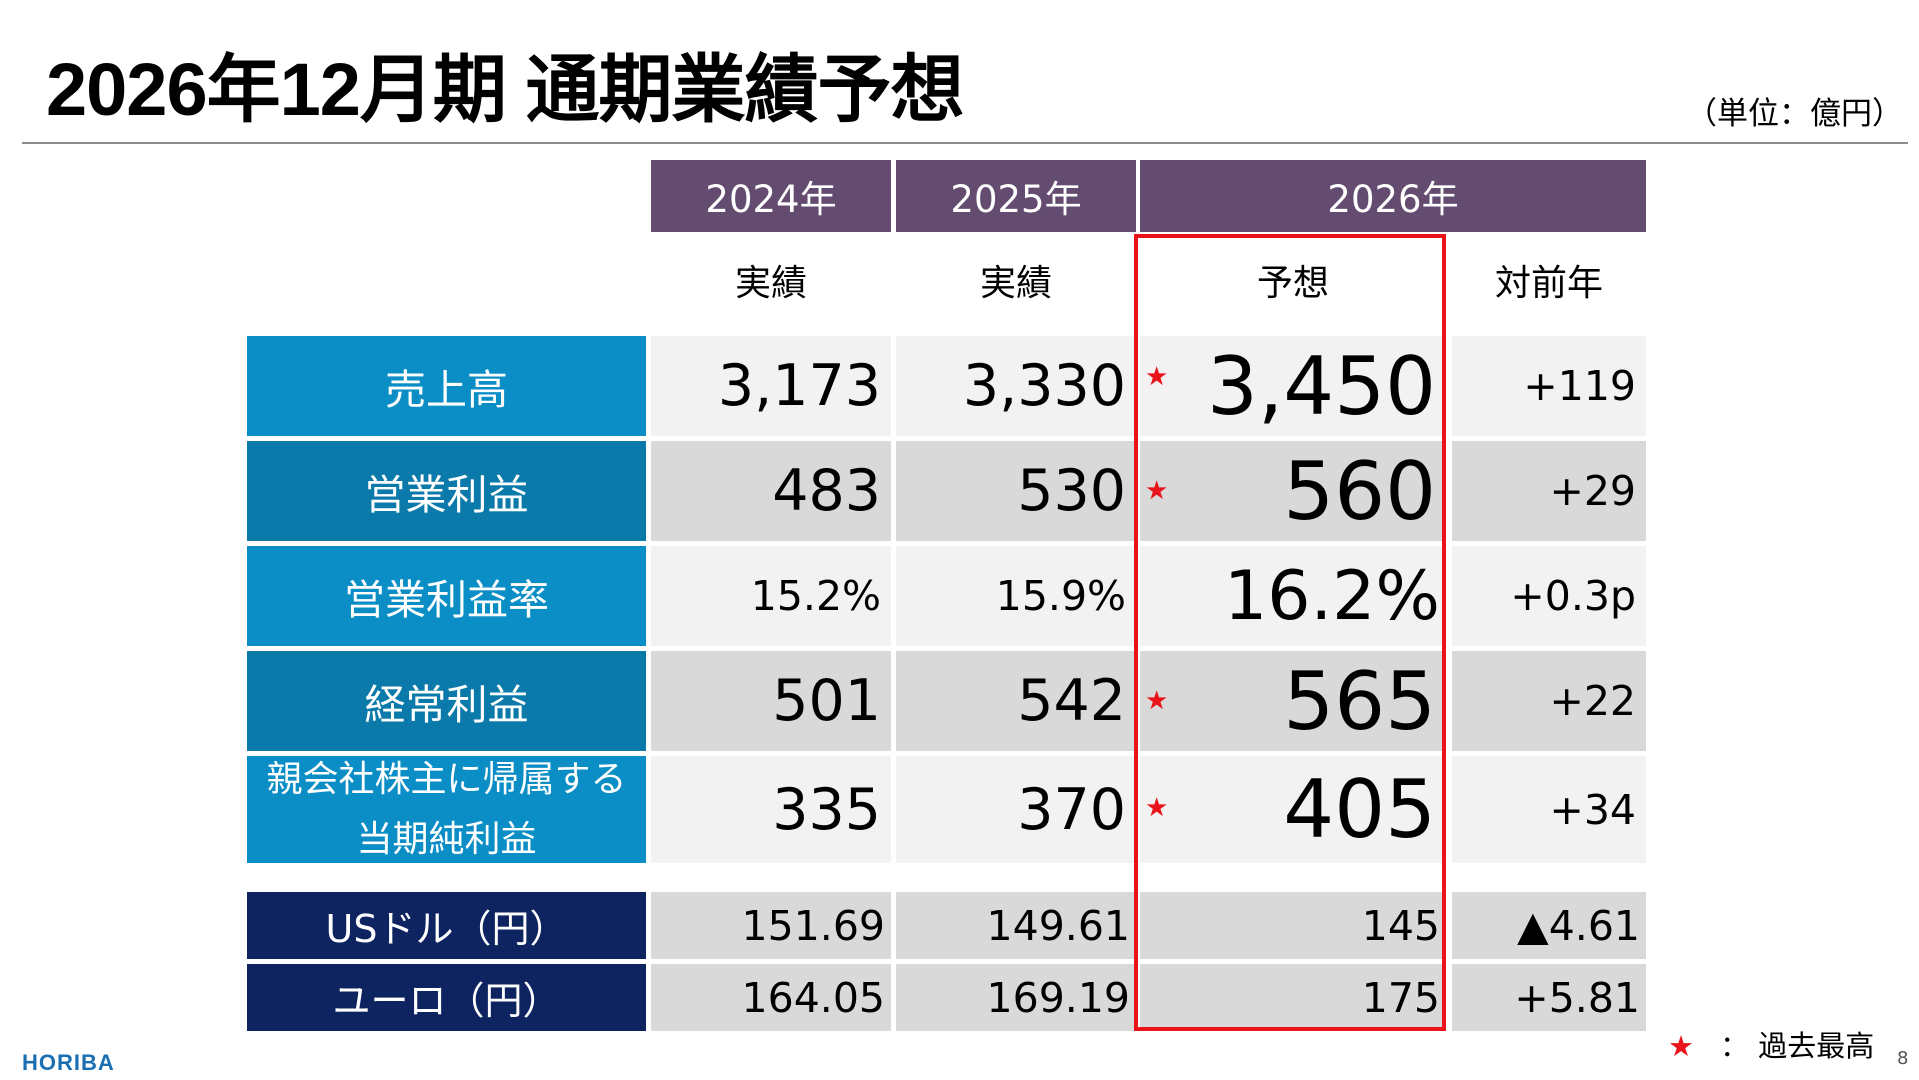 This screenshot has width=1919, height=1080. What do you see at coordinates (446, 809) in the screenshot?
I see `row-label-net-income: 親会社株主に帰属する 当期純利益` at bounding box center [446, 809].